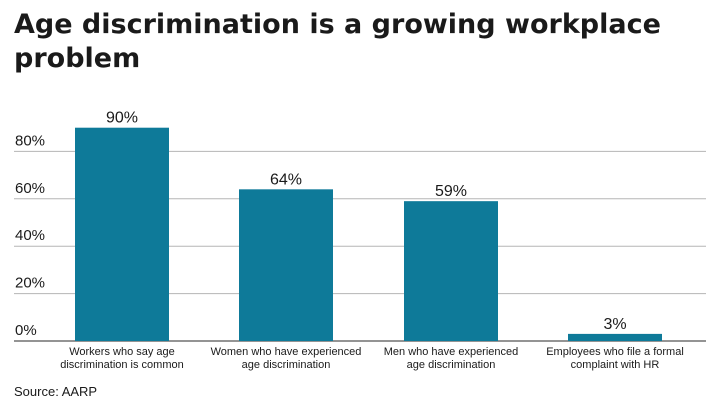 The height and width of the screenshot is (403, 717). What do you see at coordinates (30, 283) in the screenshot?
I see `y-tick-label: 20%` at bounding box center [30, 283].